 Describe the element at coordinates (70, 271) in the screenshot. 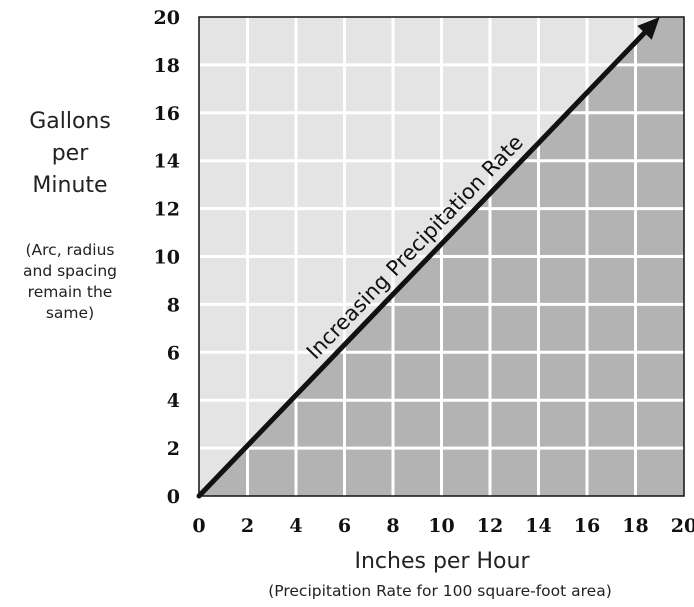

I see `y-axis-note-line-2: and spacing` at that location.